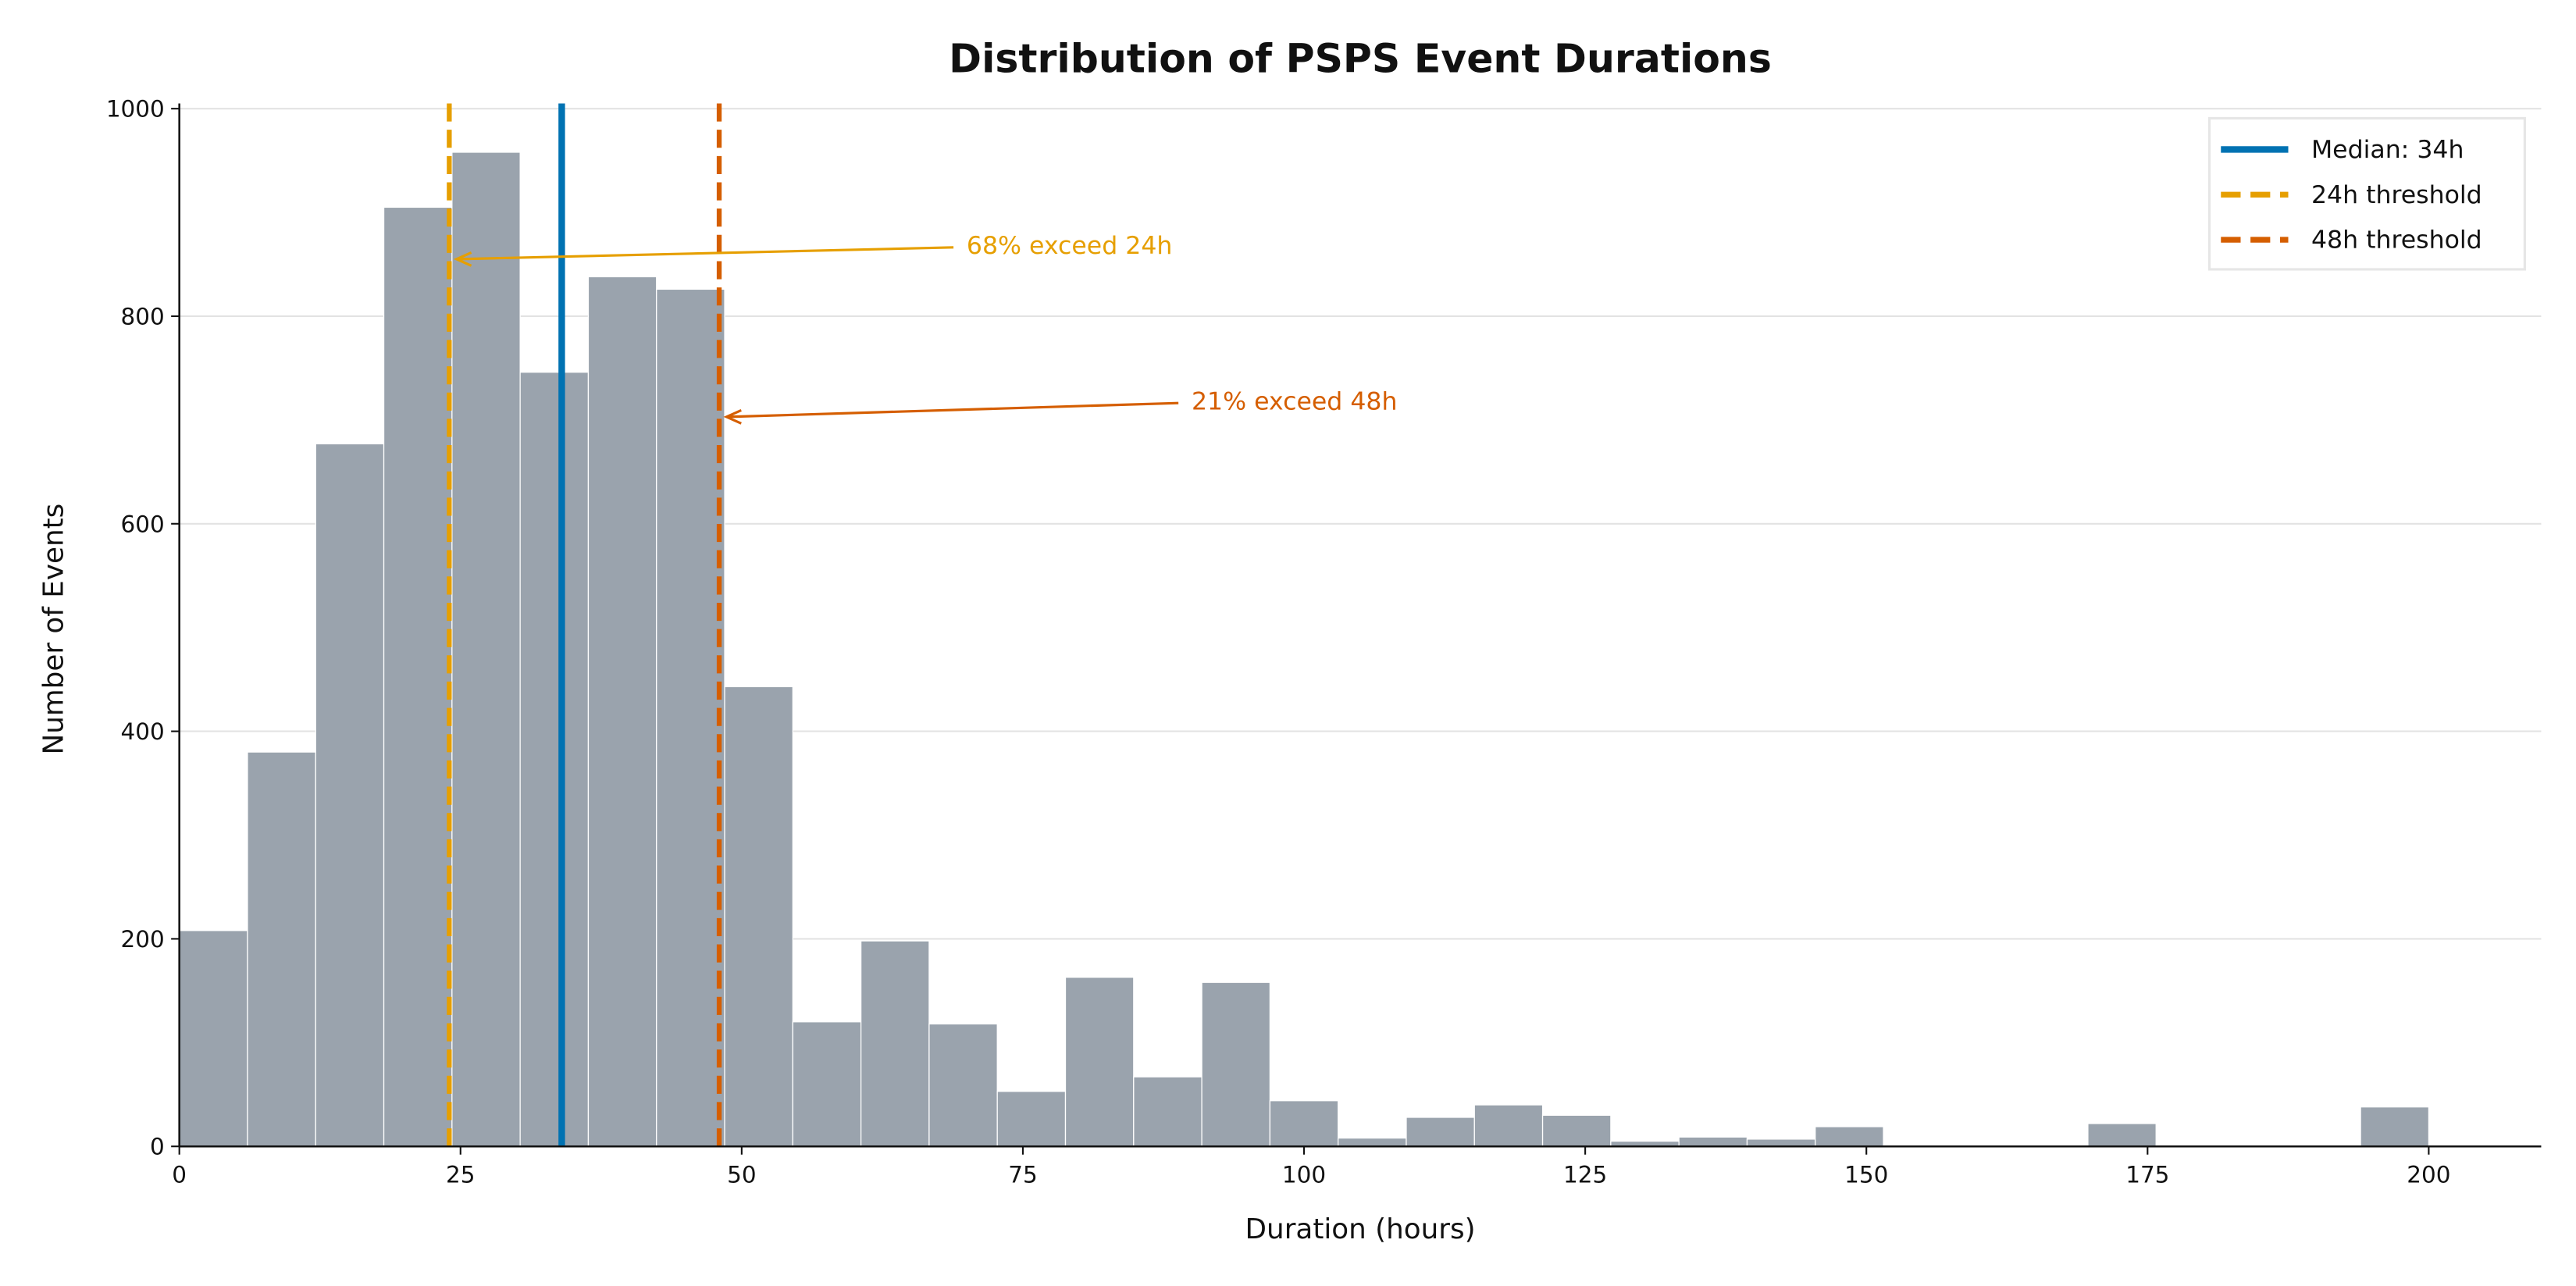 This screenshot has height=1286, width=2576. Describe the element at coordinates (157, 1147) in the screenshot. I see `y-tick-label: 0` at that location.